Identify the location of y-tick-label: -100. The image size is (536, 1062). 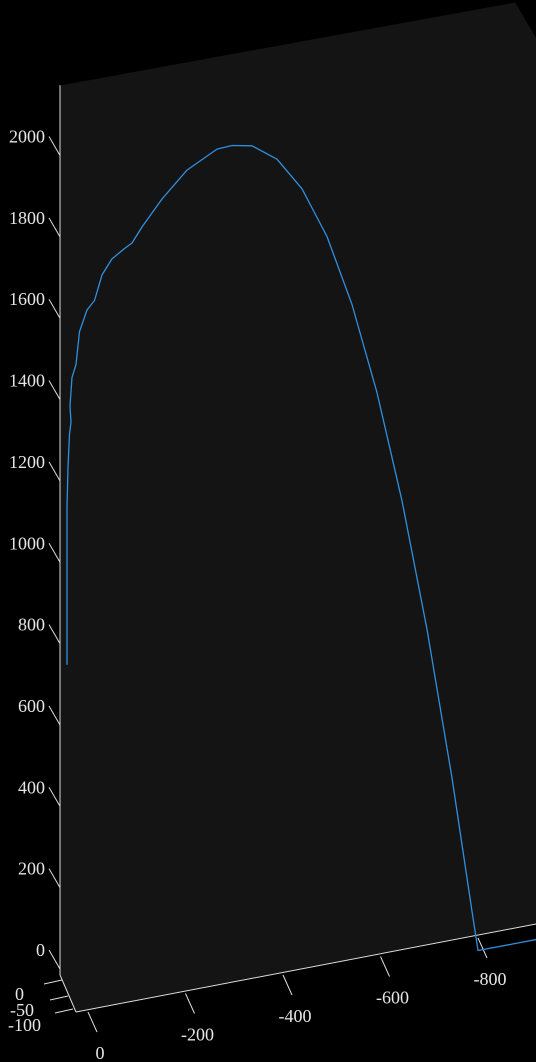
(24, 1025).